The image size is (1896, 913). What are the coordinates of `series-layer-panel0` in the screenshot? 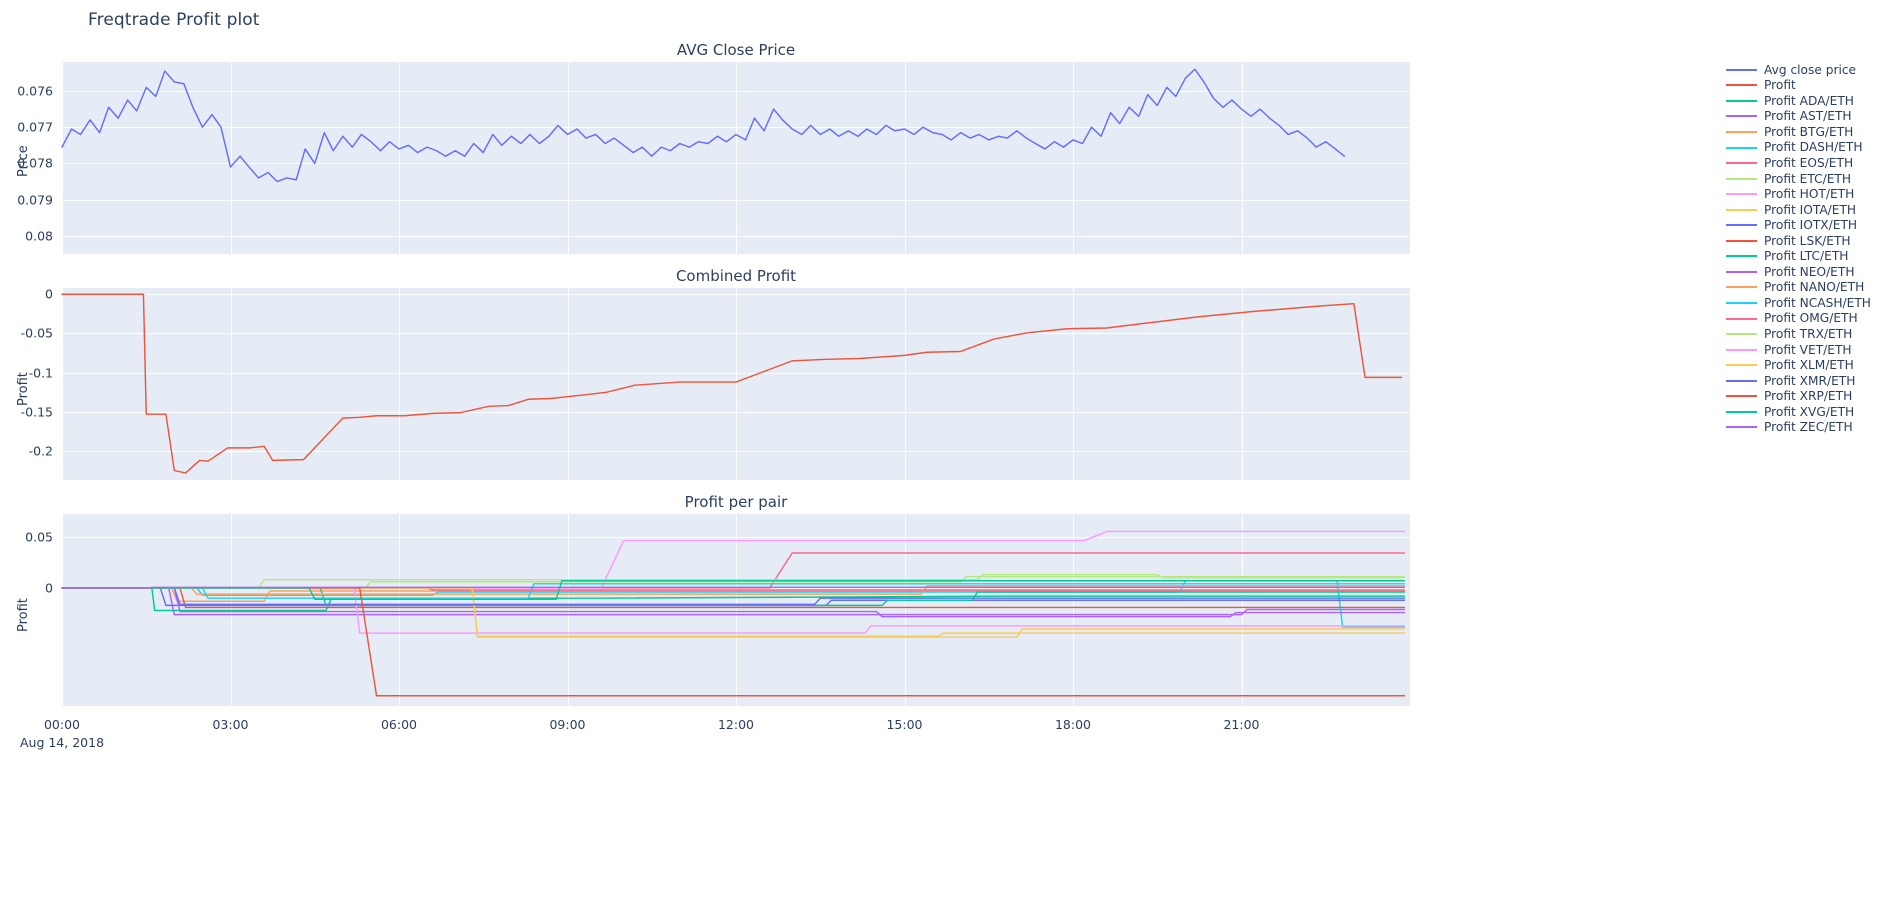 It's located at (703, 125).